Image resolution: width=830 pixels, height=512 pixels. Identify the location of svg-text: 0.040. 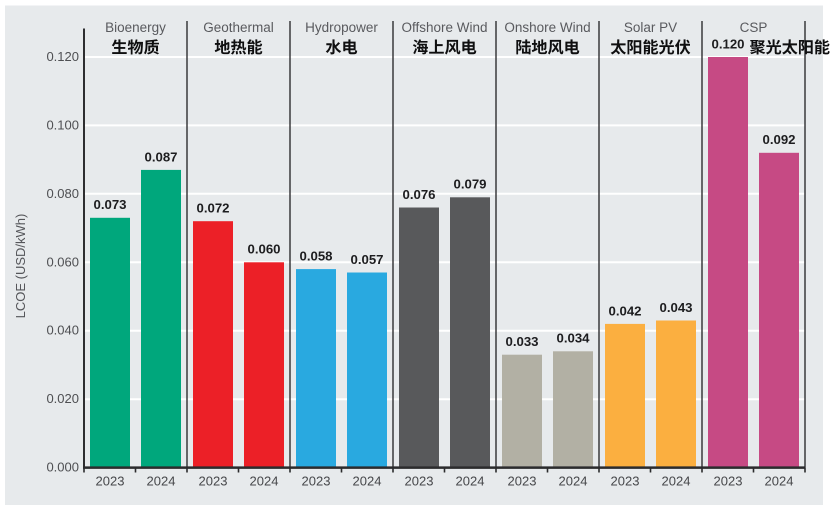
(62, 330).